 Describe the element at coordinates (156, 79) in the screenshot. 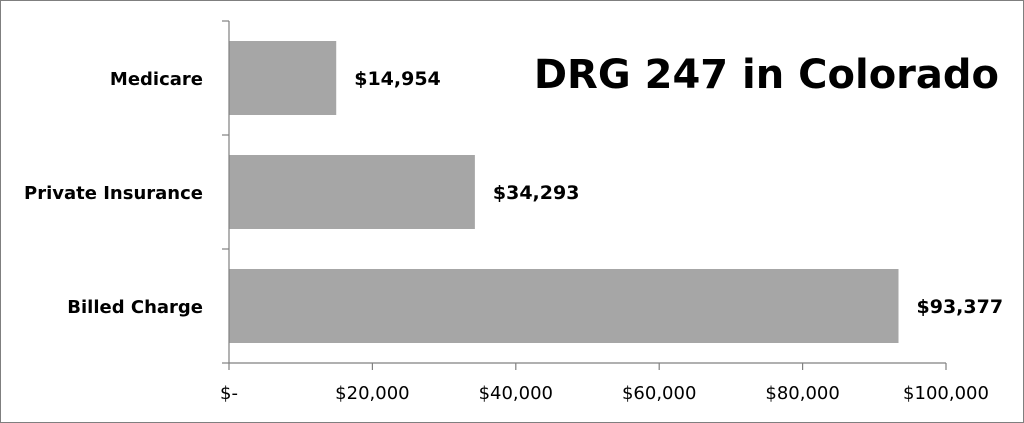

I see `category-label-medicare: Medicare` at that location.